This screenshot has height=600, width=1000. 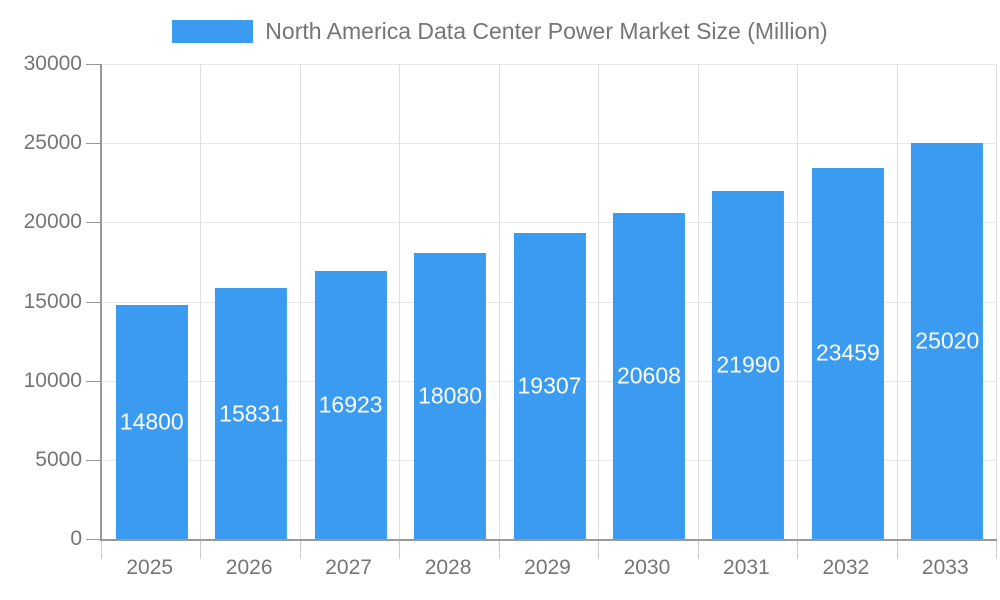 What do you see at coordinates (213, 31) in the screenshot?
I see `legend-swatch` at bounding box center [213, 31].